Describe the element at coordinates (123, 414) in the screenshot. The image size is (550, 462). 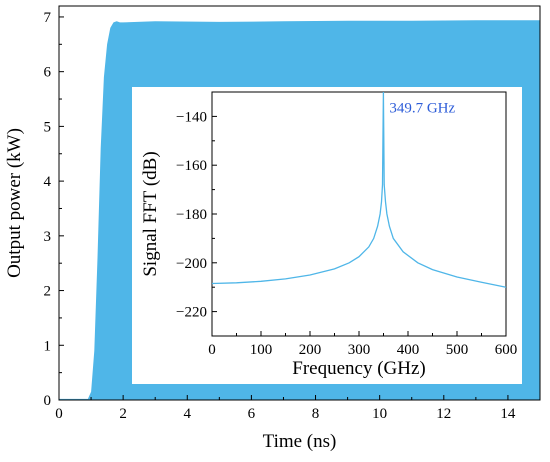
I see `main-x-tick-label: 2` at that location.